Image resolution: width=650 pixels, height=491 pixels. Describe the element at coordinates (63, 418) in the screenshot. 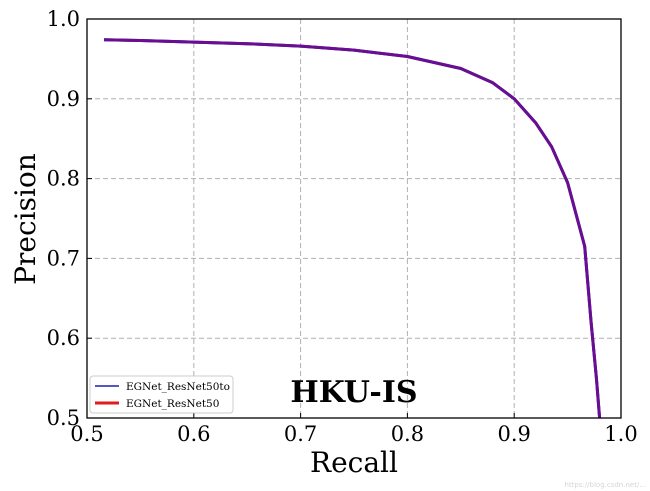

I see `y-tick-label: 0.5` at that location.